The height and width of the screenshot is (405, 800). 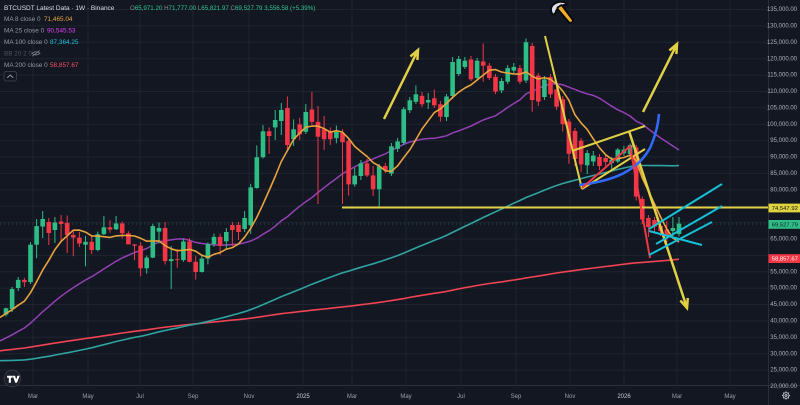 I want to click on svg-text: MA 25 close 0, so click(x=24, y=31).